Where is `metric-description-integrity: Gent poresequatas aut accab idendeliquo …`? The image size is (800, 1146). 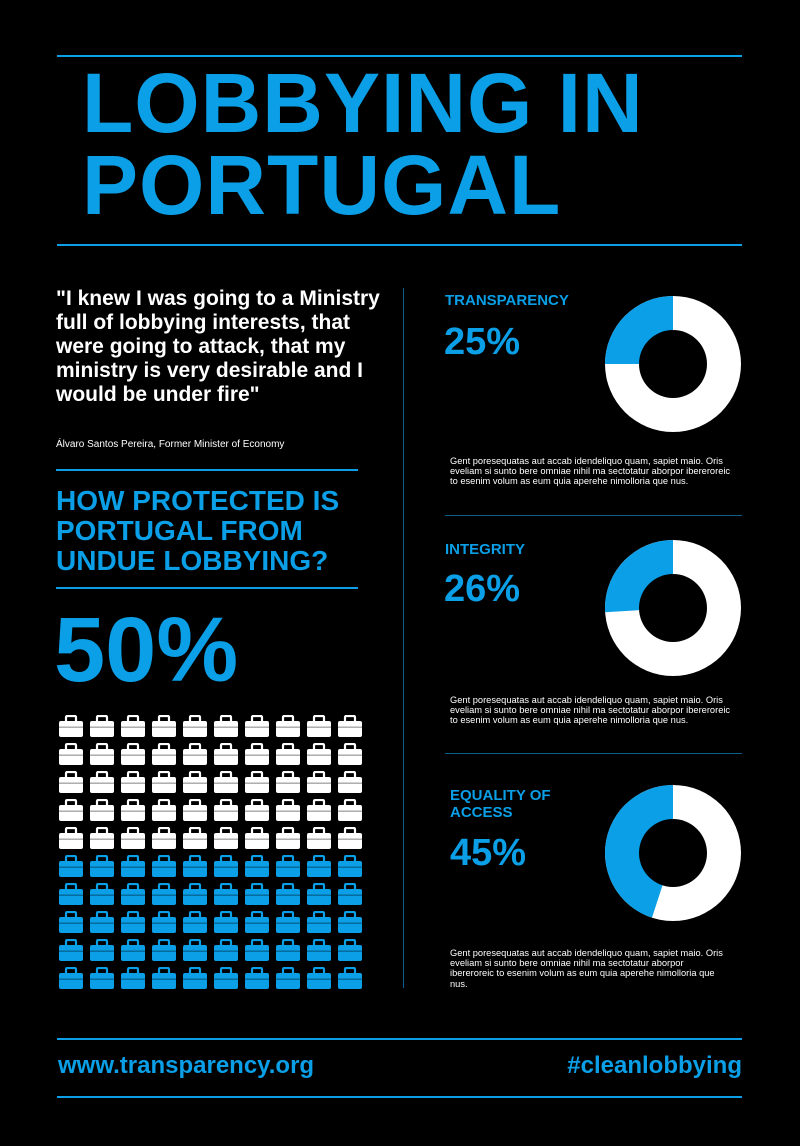 metric-description-integrity: Gent poresequatas aut accab idendeliquo … is located at coordinates (590, 710).